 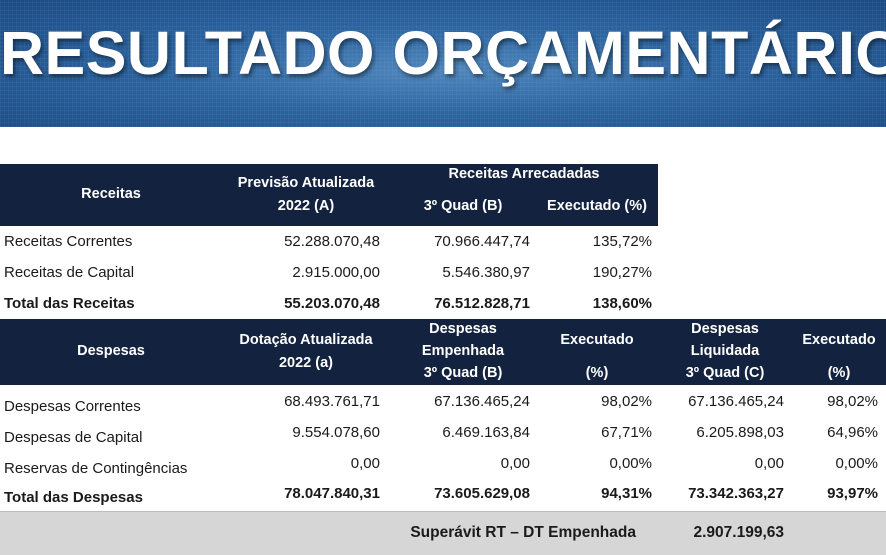 What do you see at coordinates (306, 206) in the screenshot?
I see `receitas-col-previsao-line2: 2022 (A)` at bounding box center [306, 206].